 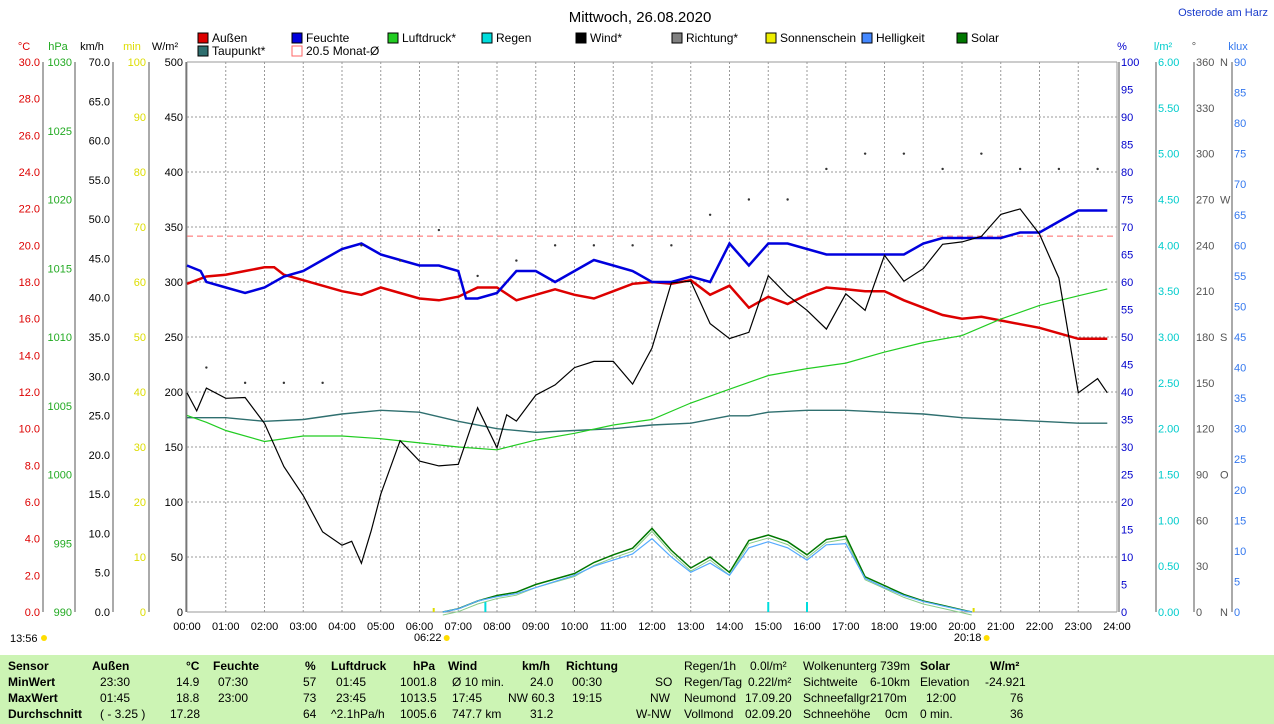 What do you see at coordinates (1240, 460) in the screenshot?
I see `tick-label-klux: 25` at bounding box center [1240, 460].